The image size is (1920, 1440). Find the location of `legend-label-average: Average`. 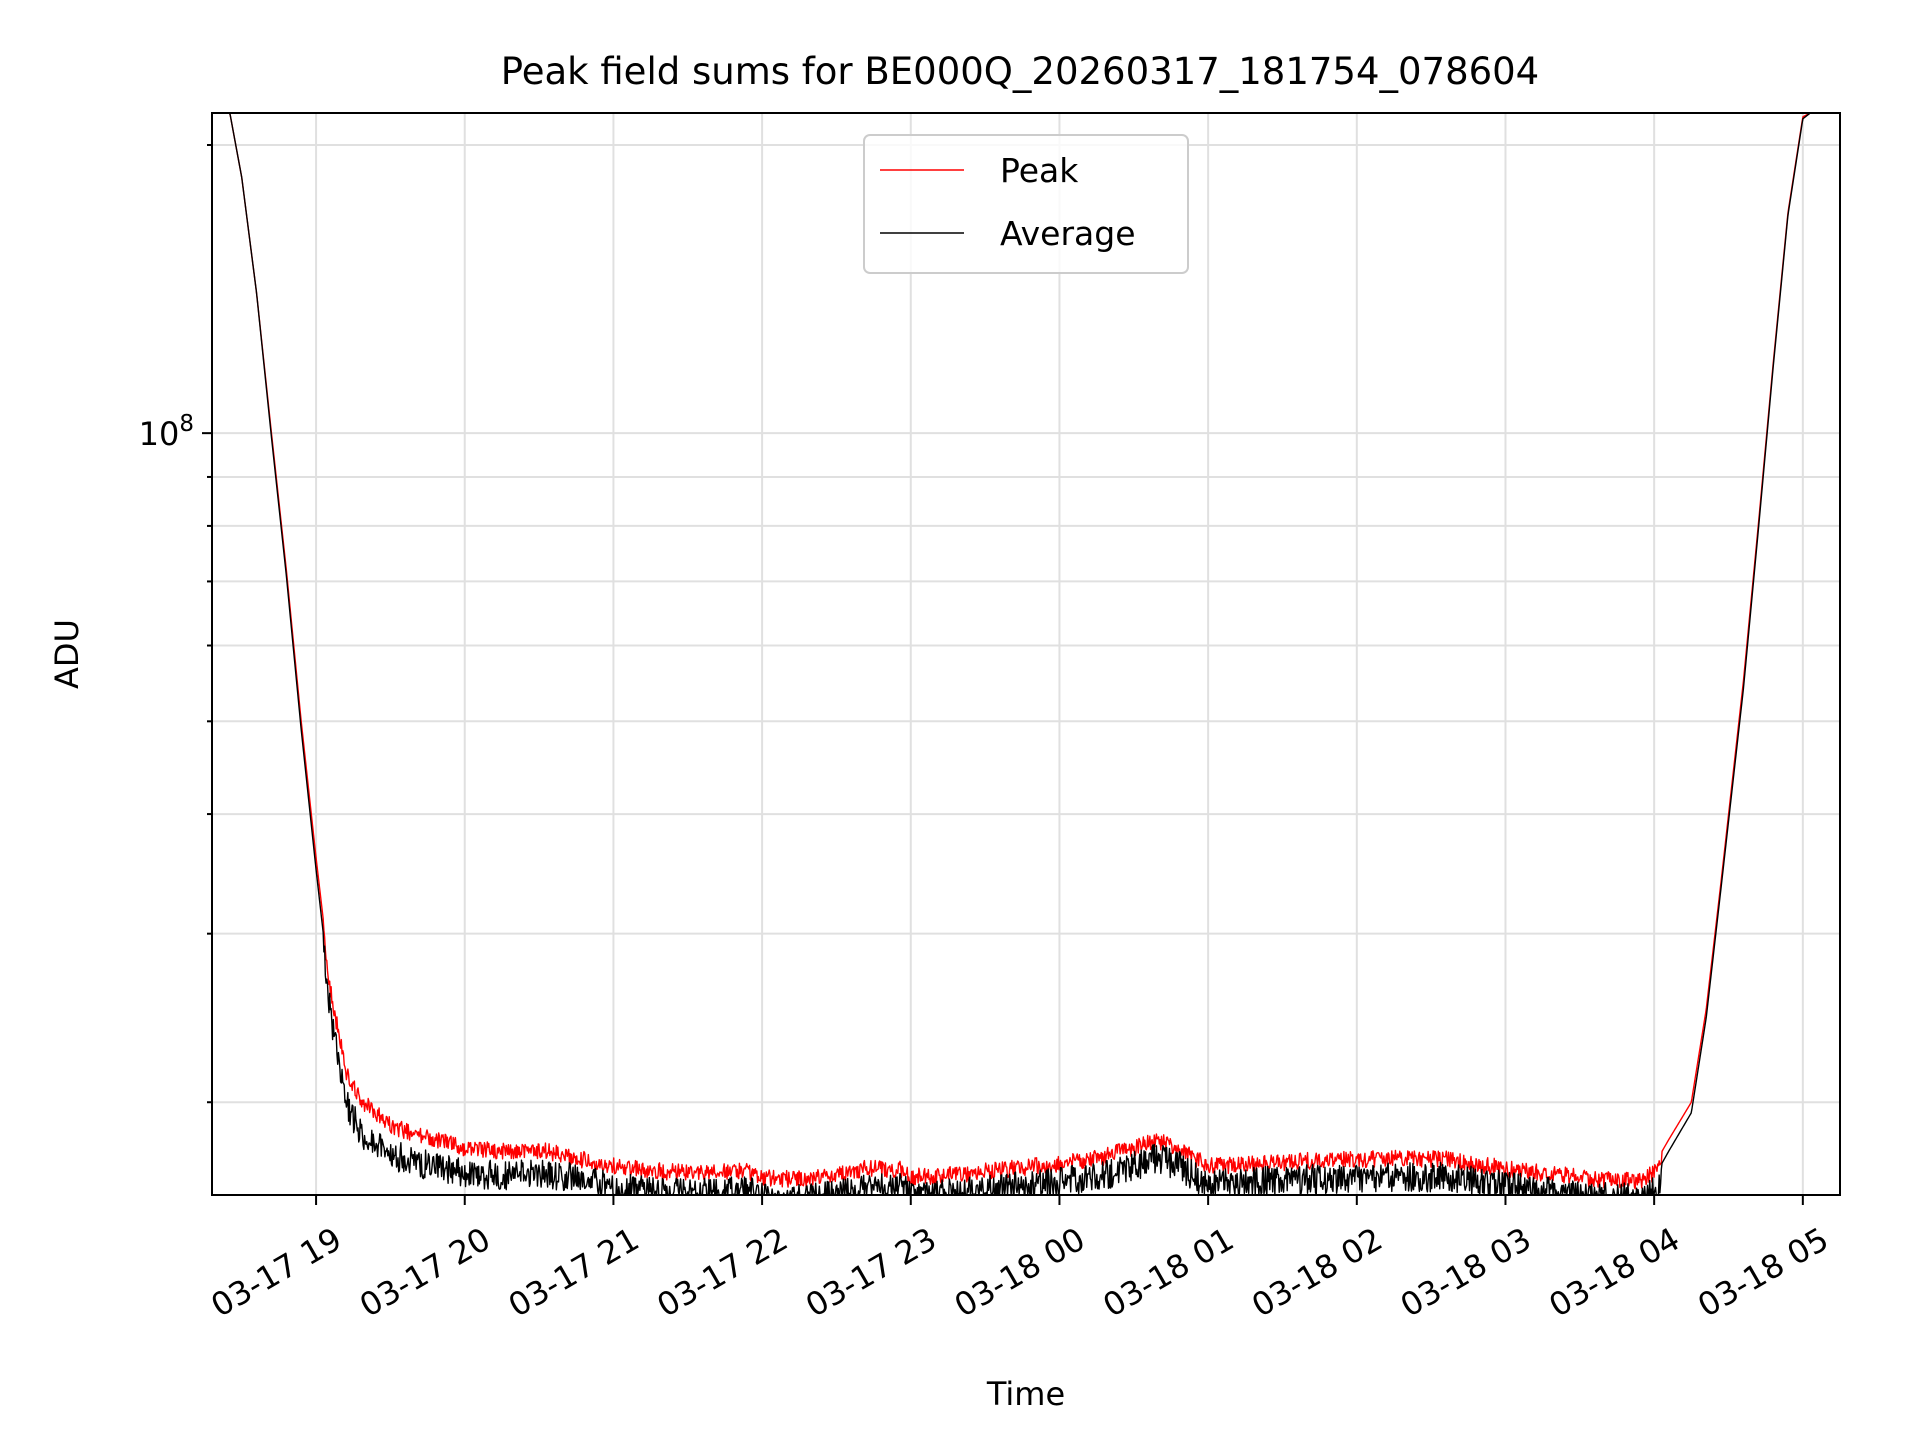

legend-label-average: Average is located at coordinates (1068, 233).